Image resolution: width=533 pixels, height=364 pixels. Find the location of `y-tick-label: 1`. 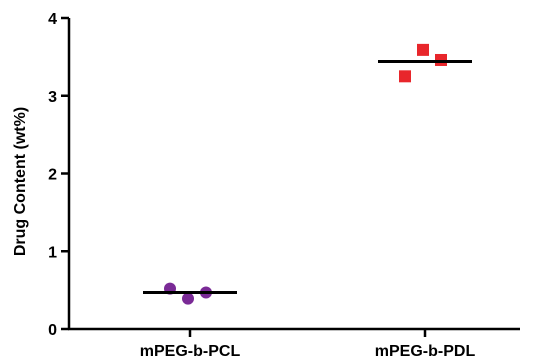

y-tick-label: 1 is located at coordinates (52, 252).